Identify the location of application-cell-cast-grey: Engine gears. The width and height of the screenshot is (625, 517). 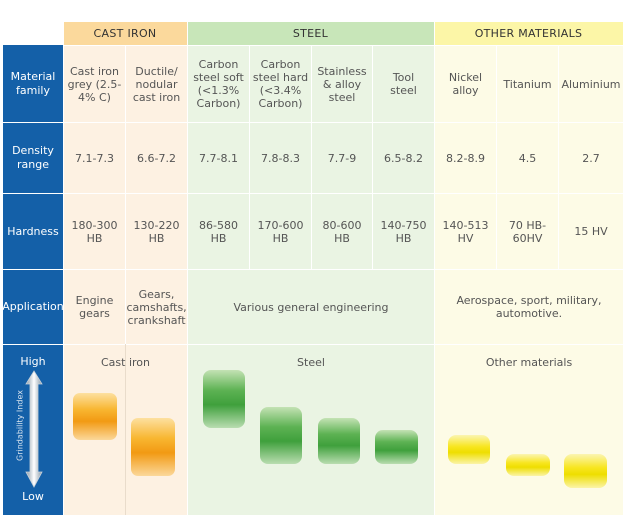
(94, 307).